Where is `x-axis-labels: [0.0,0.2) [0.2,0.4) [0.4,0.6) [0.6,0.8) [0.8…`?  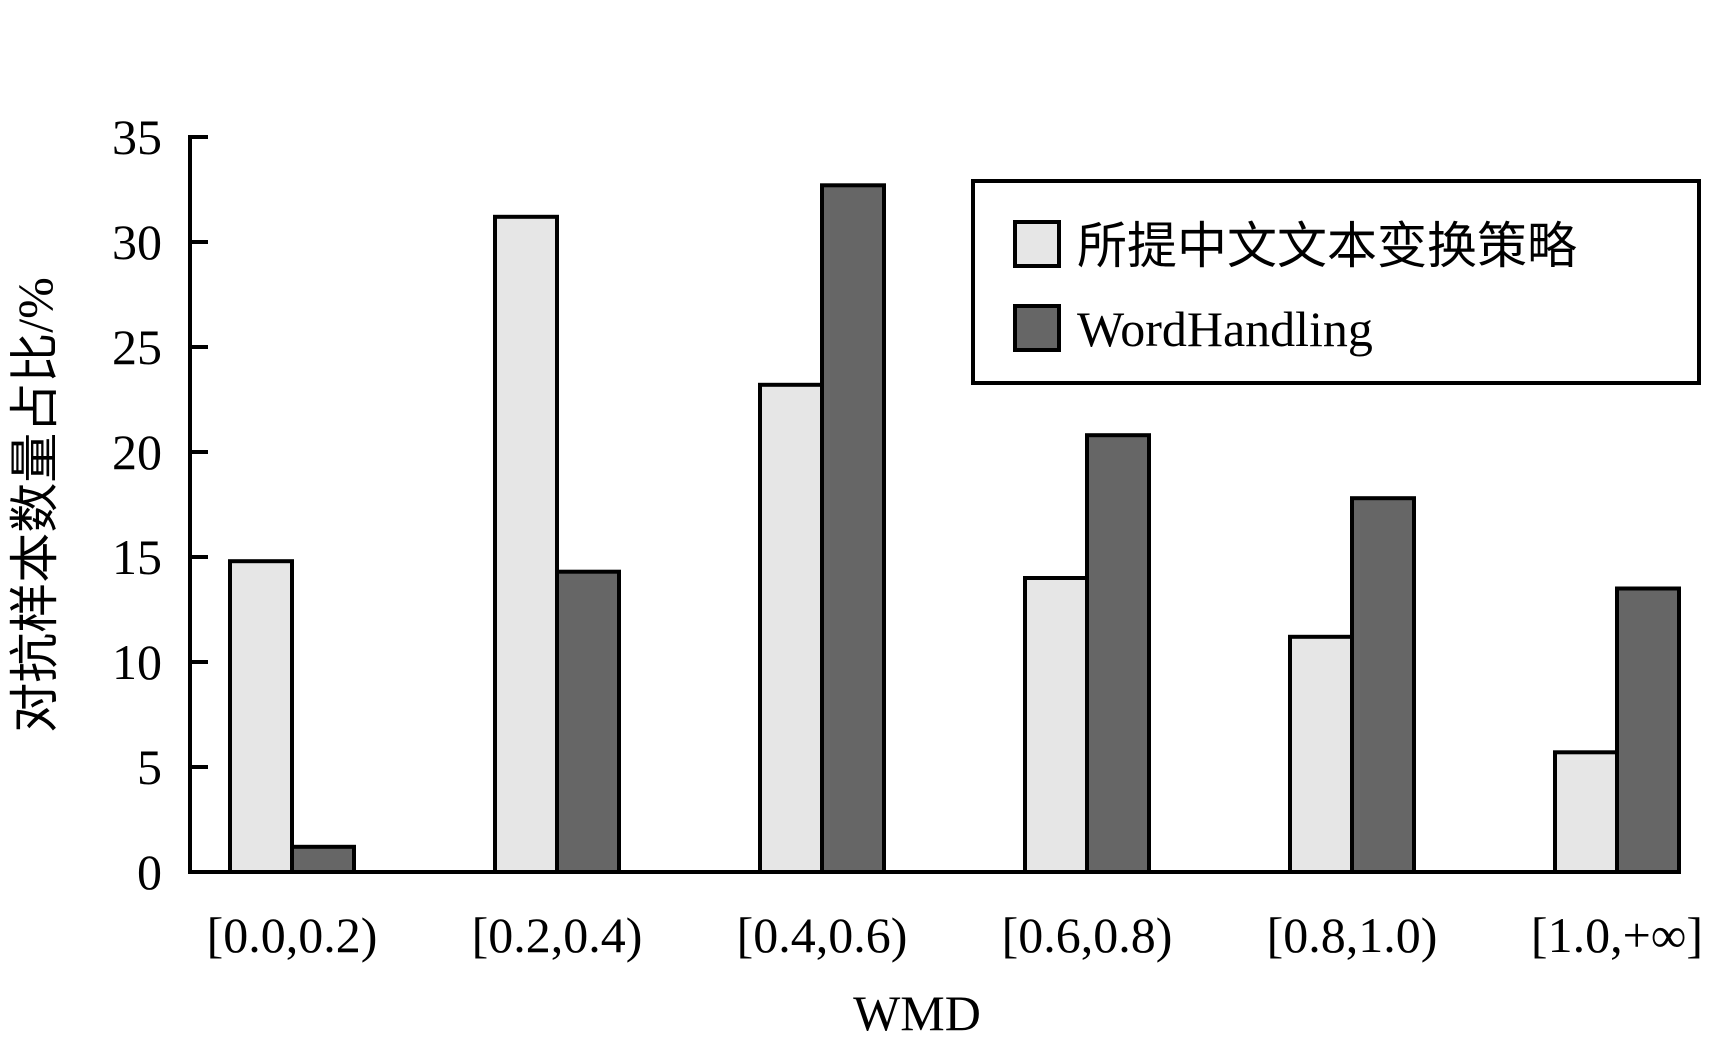 x-axis-labels: [0.0,0.2) [0.2,0.4) [0.4,0.6) [0.6,0.8) [0.8… is located at coordinates (955, 935).